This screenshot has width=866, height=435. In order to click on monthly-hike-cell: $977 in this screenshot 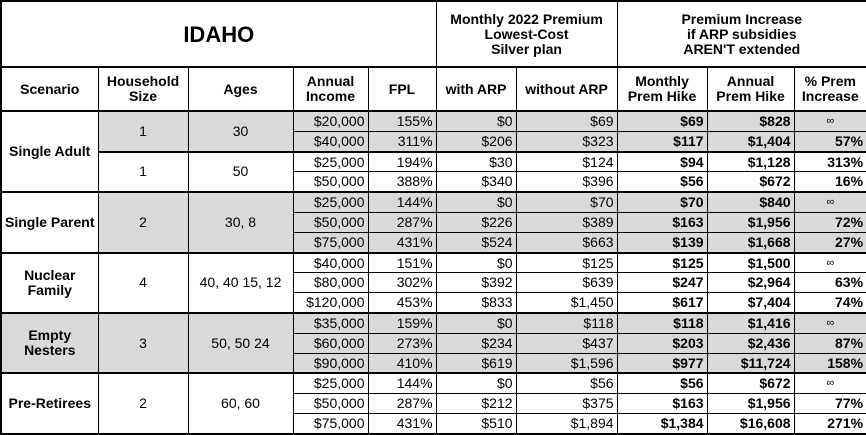, I will do `click(662, 363)`.